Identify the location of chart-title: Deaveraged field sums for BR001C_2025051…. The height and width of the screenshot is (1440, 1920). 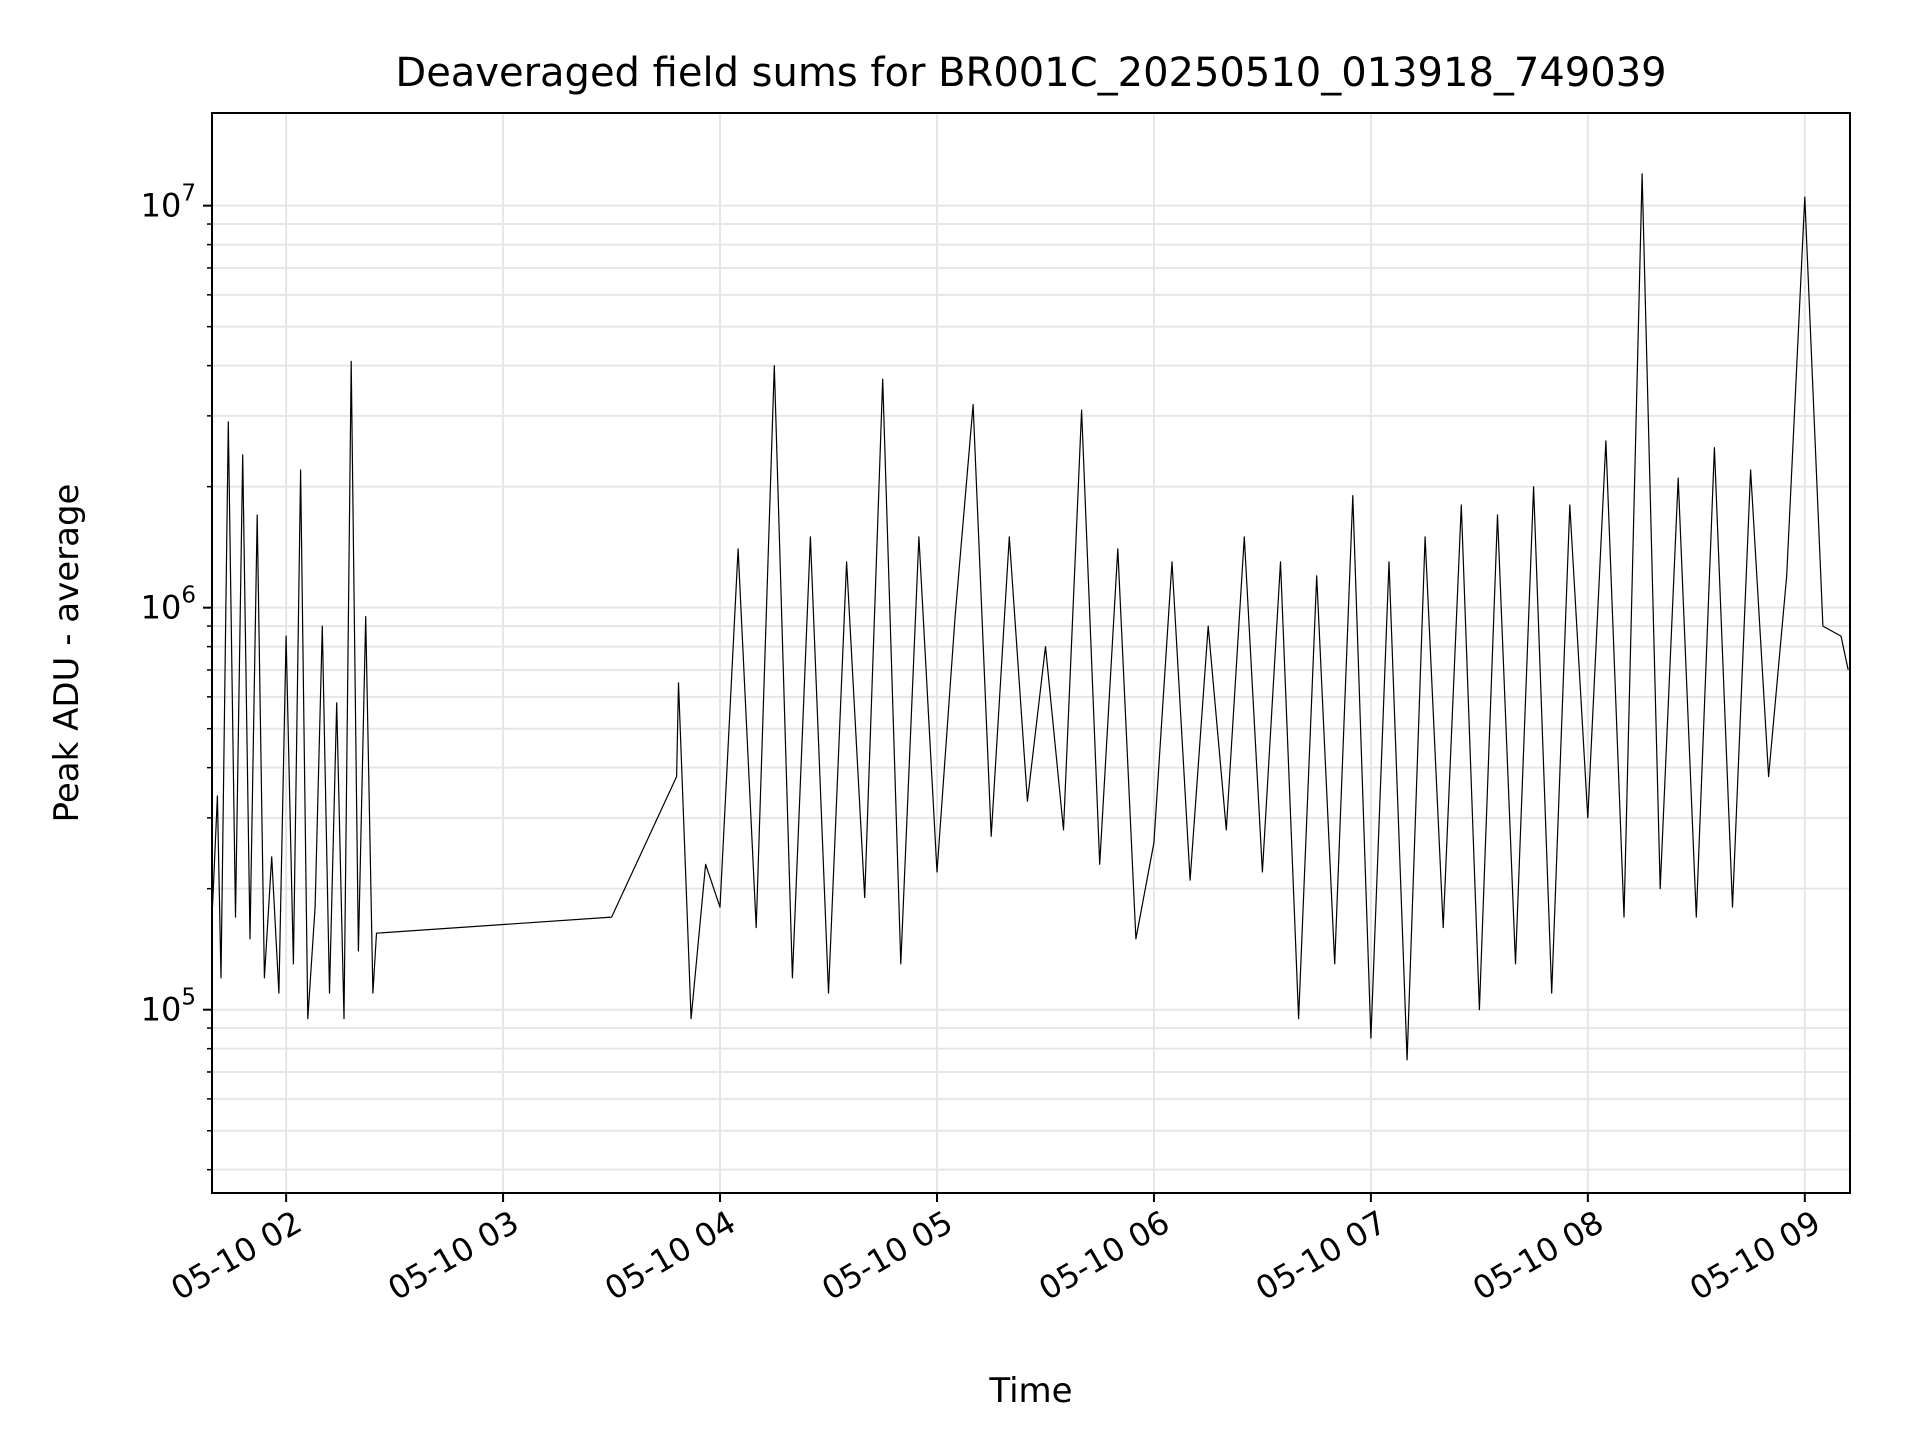
(1030, 73).